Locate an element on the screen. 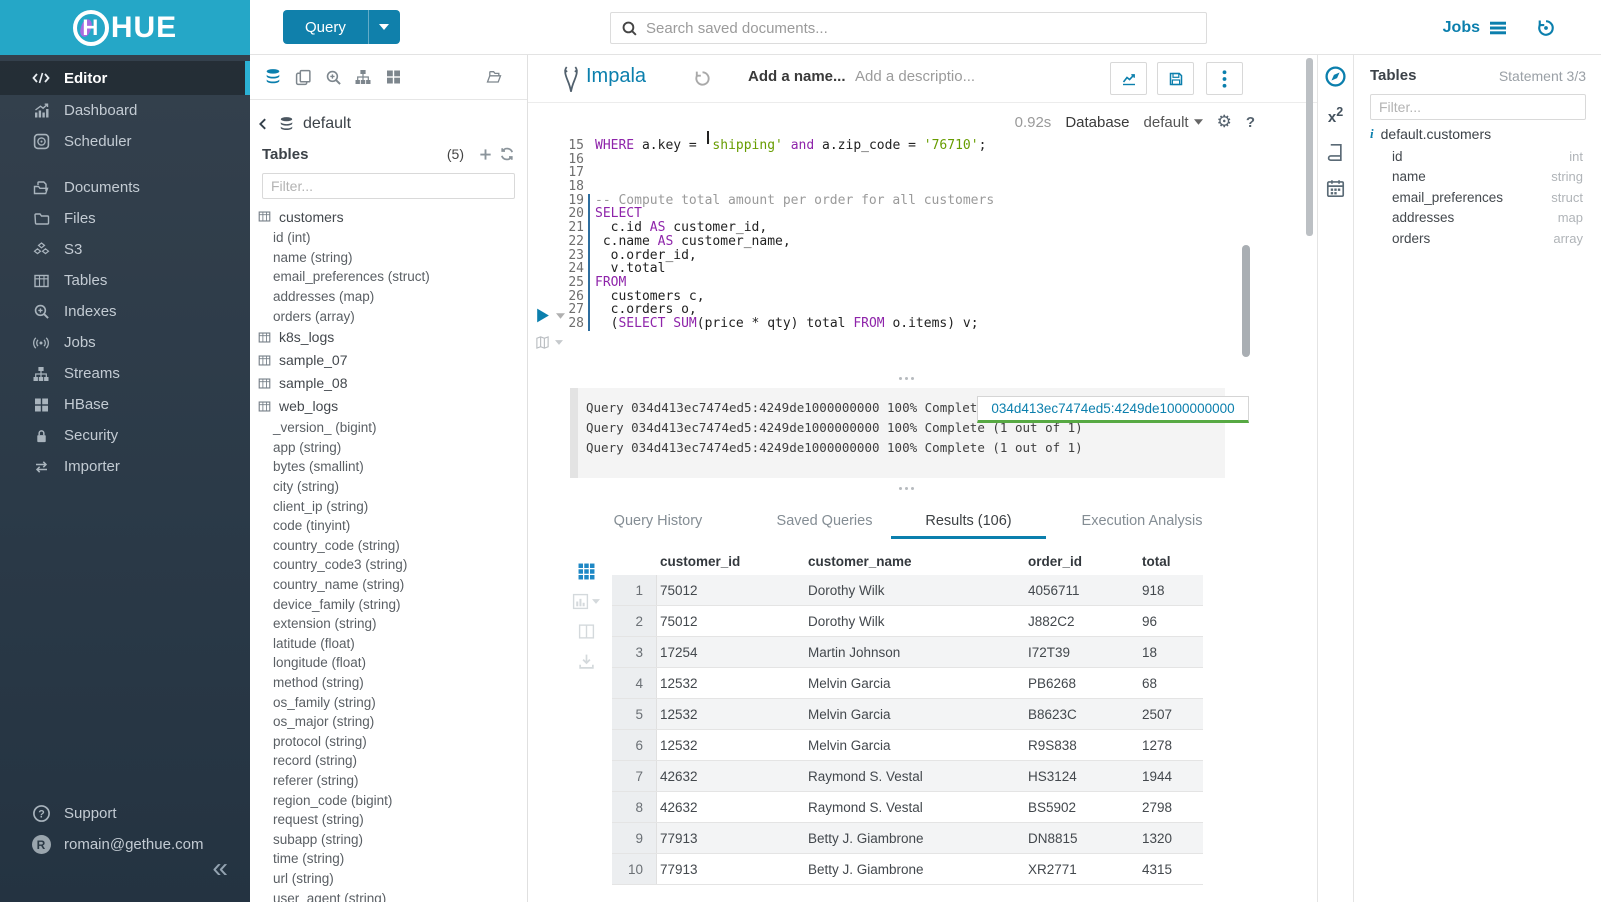 The height and width of the screenshot is (902, 1601). editor-presentation-icon is located at coordinates (548, 342).